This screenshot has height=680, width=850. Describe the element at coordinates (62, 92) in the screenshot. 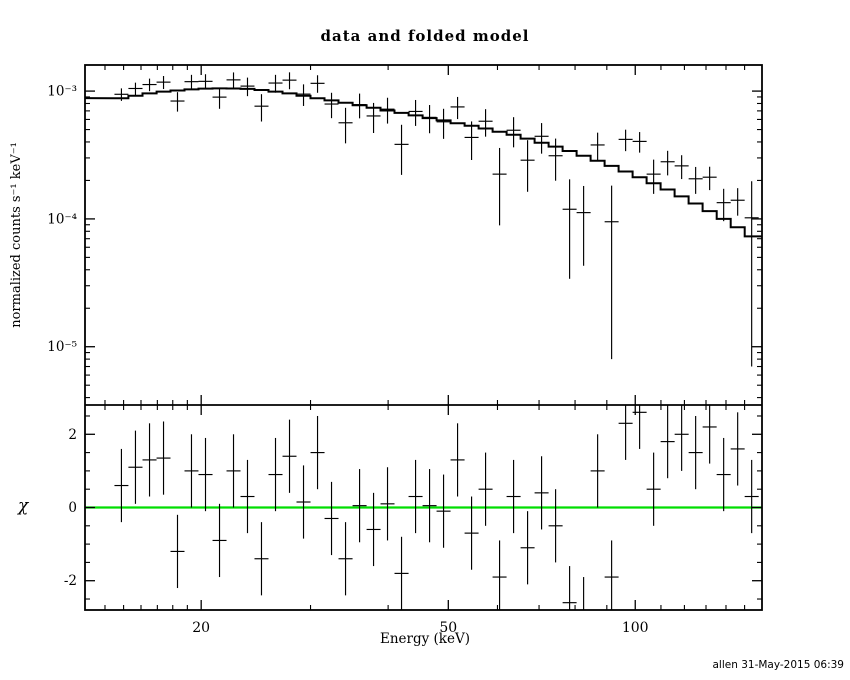

I see `svg-text: 10⁻³` at that location.